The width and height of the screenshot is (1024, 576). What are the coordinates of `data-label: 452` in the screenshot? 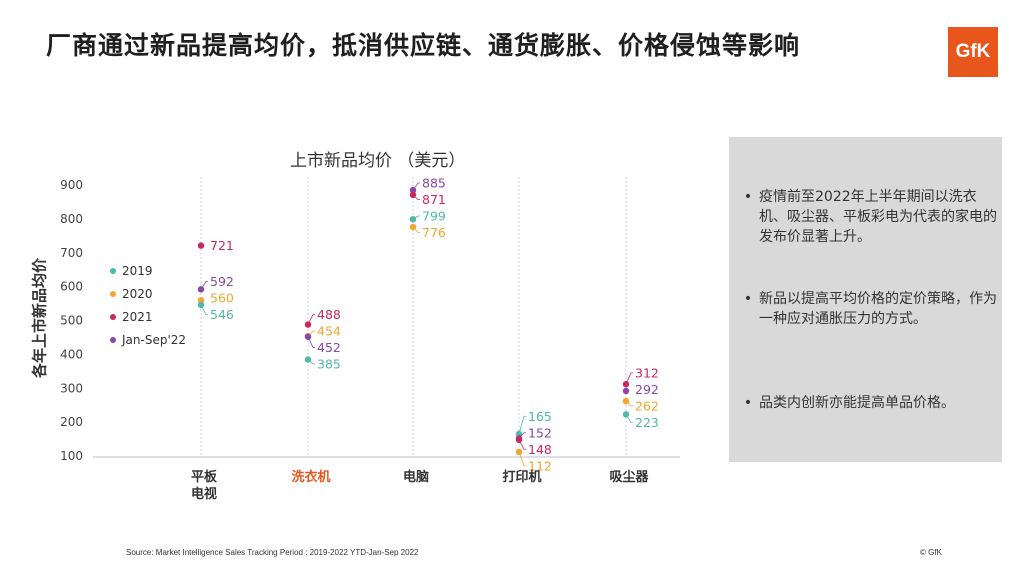 It's located at (329, 347).